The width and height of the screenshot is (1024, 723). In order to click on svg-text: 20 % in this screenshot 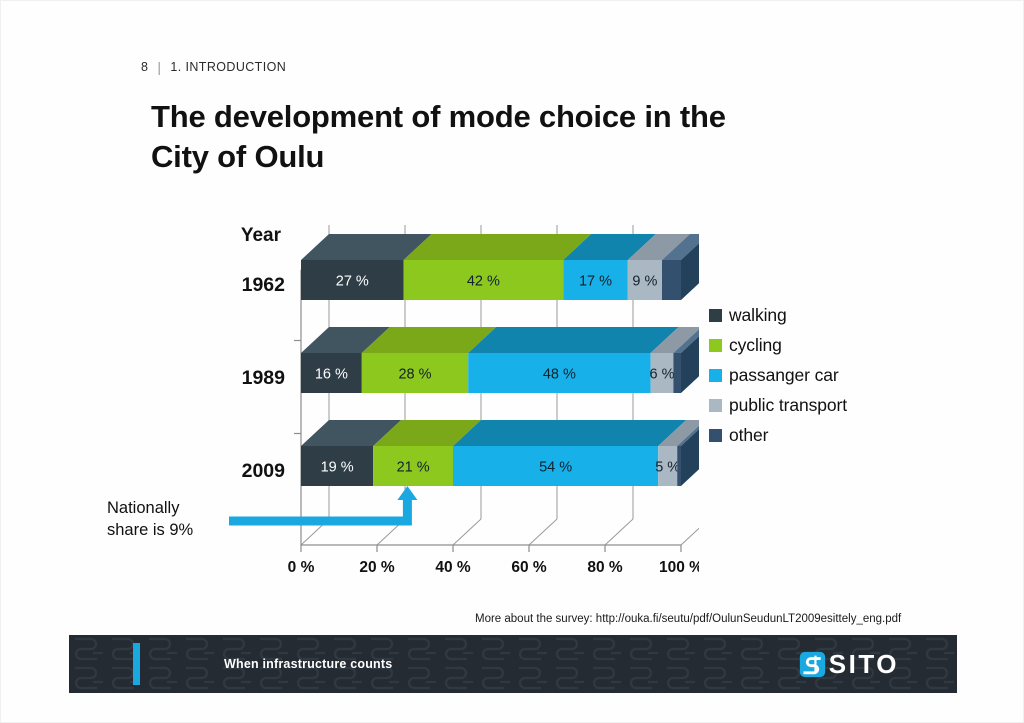, I will do `click(377, 567)`.